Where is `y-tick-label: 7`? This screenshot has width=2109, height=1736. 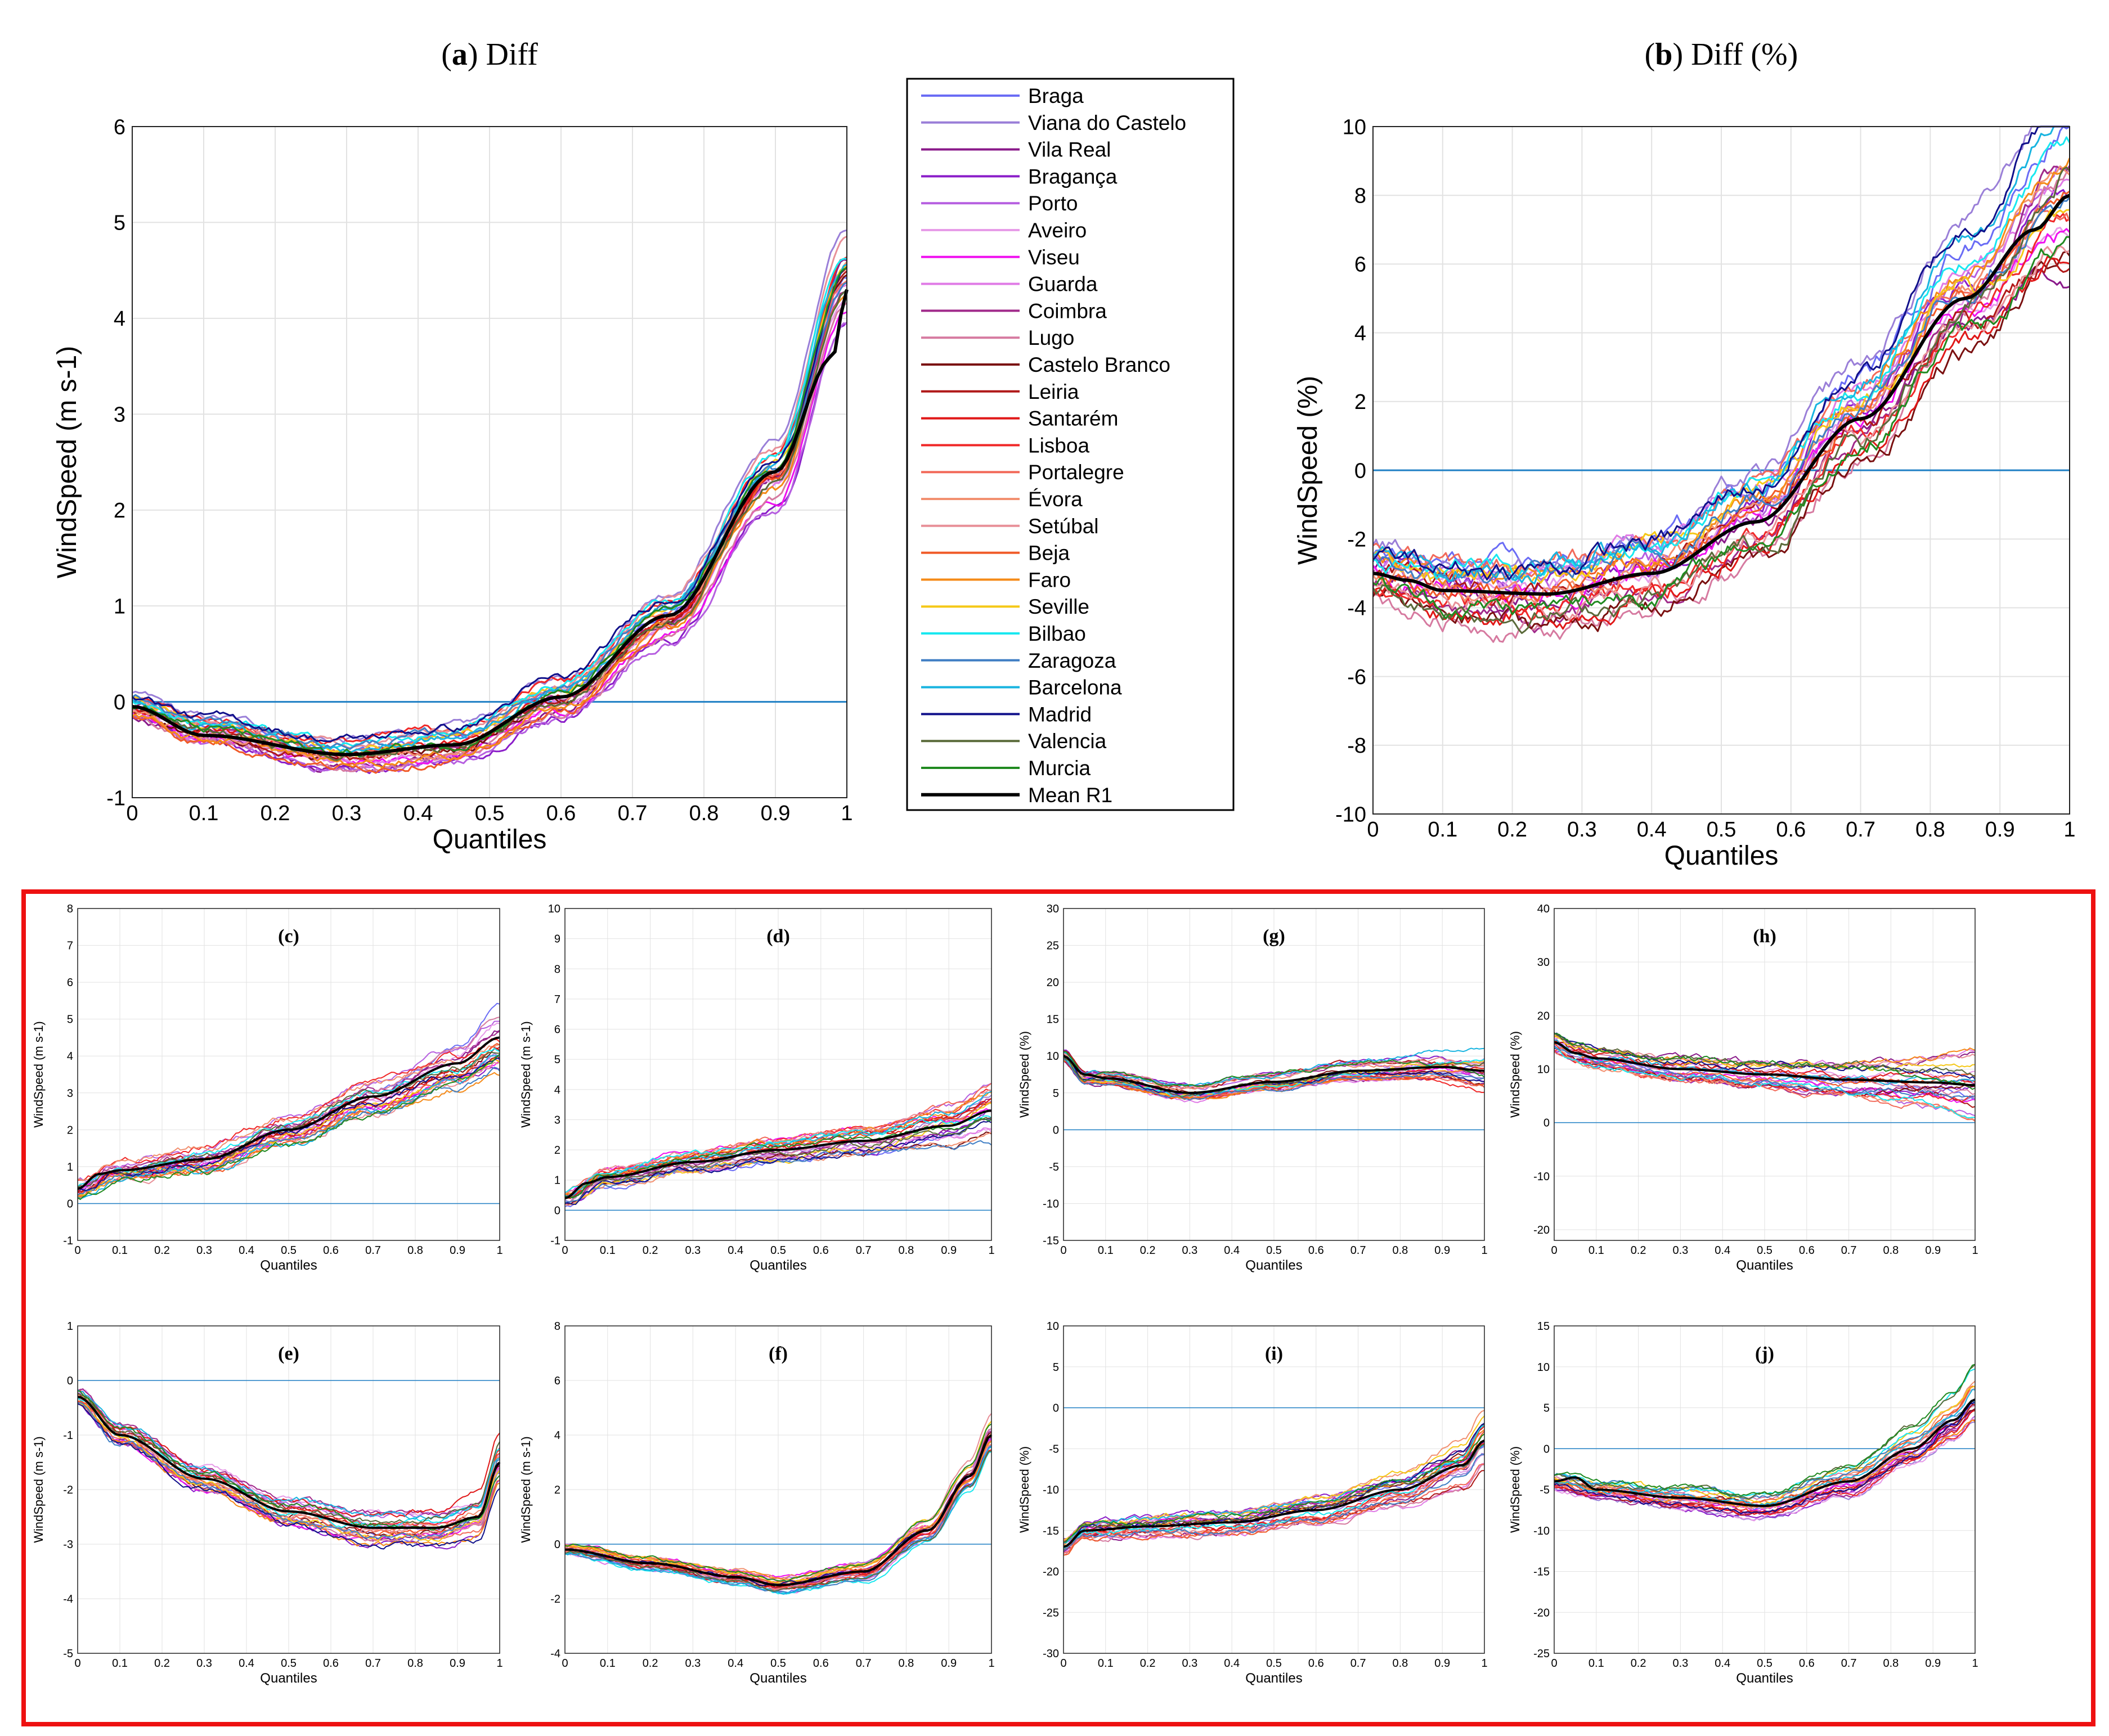
y-tick-label: 7 is located at coordinates (70, 946).